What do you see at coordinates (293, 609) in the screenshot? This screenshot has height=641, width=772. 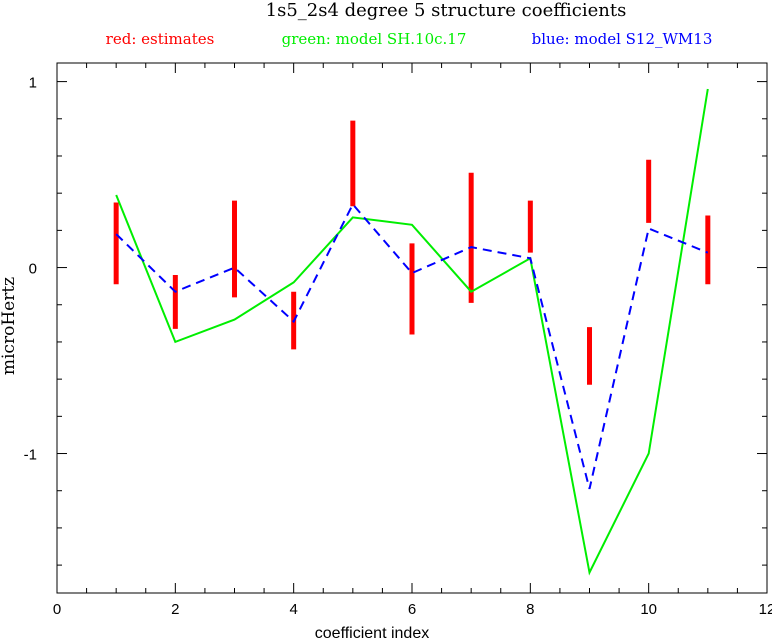 I see `x-tick-label: 4` at bounding box center [293, 609].